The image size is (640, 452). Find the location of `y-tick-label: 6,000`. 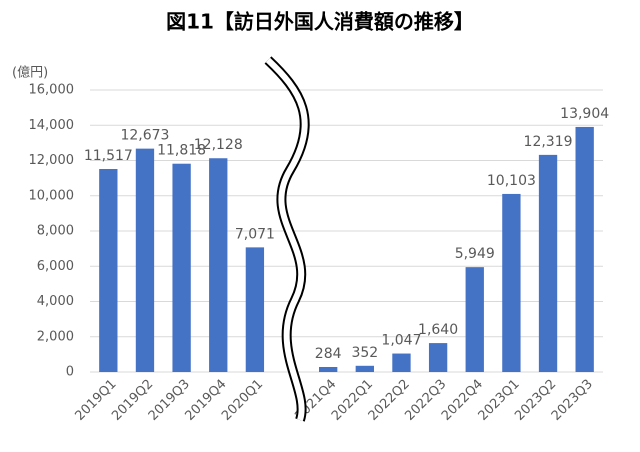

y-tick-label: 6,000 is located at coordinates (55, 266).